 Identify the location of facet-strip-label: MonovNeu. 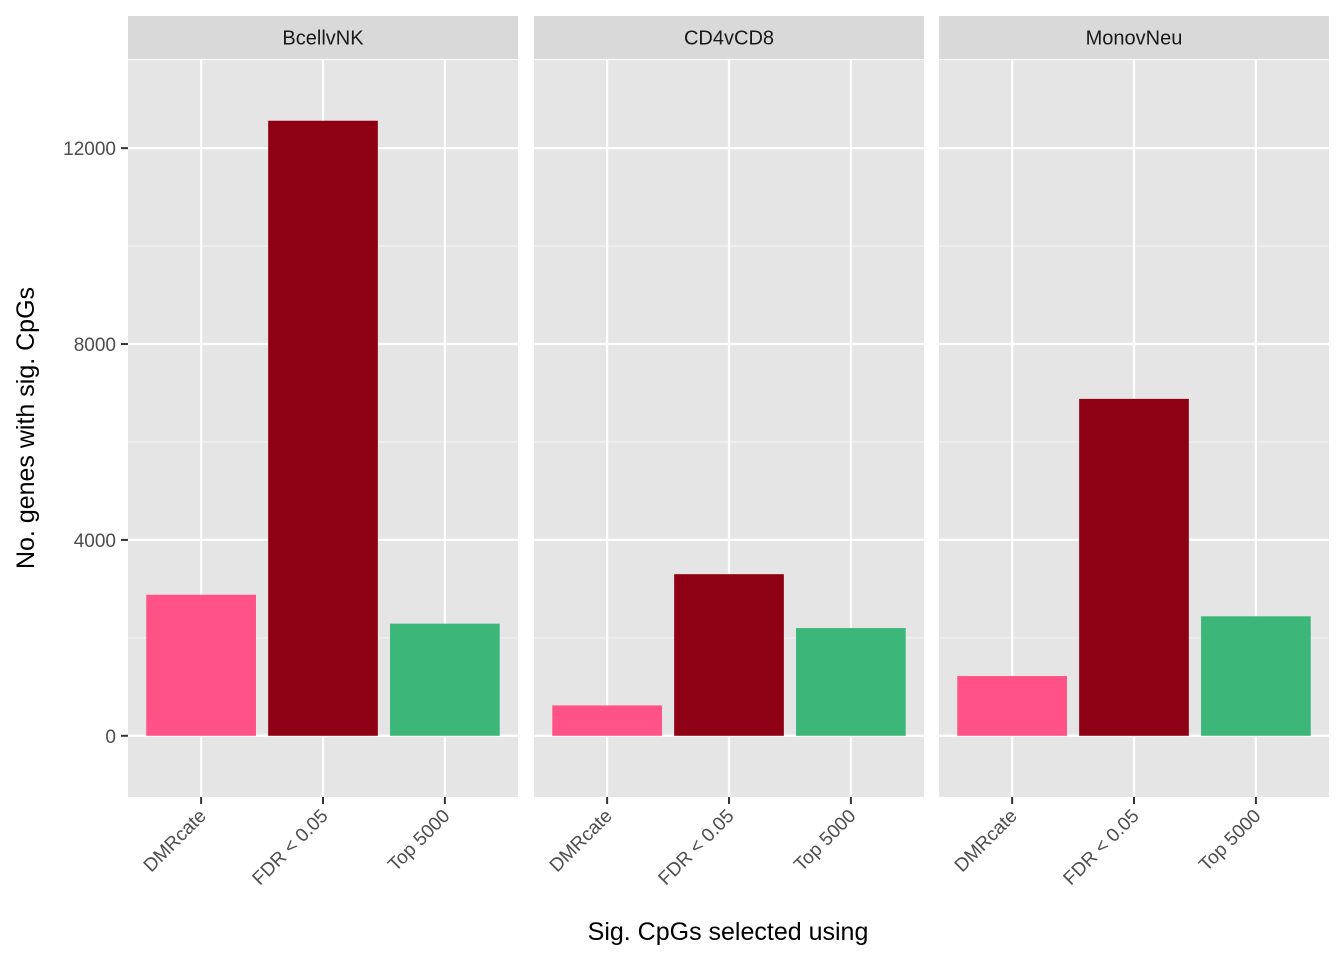
(1134, 39).